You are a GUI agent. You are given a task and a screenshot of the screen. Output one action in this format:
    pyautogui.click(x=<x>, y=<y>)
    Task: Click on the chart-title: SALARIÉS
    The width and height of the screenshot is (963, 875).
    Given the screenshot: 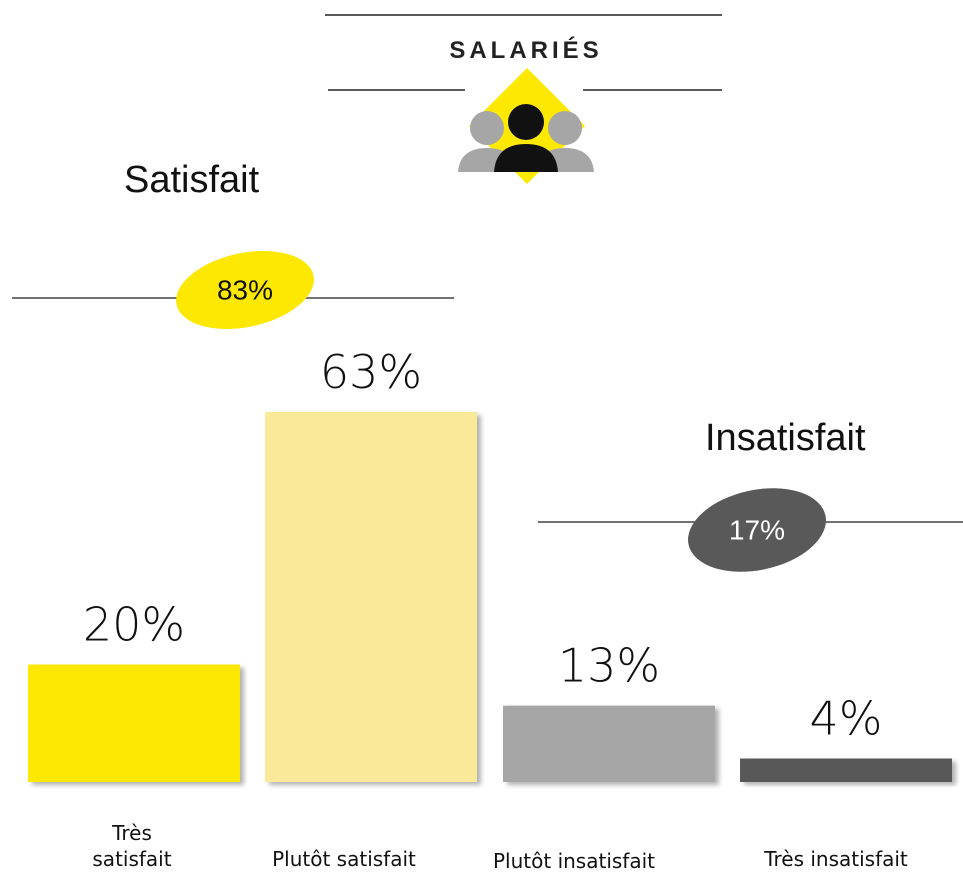 What is the action you would take?
    pyautogui.click(x=525, y=50)
    